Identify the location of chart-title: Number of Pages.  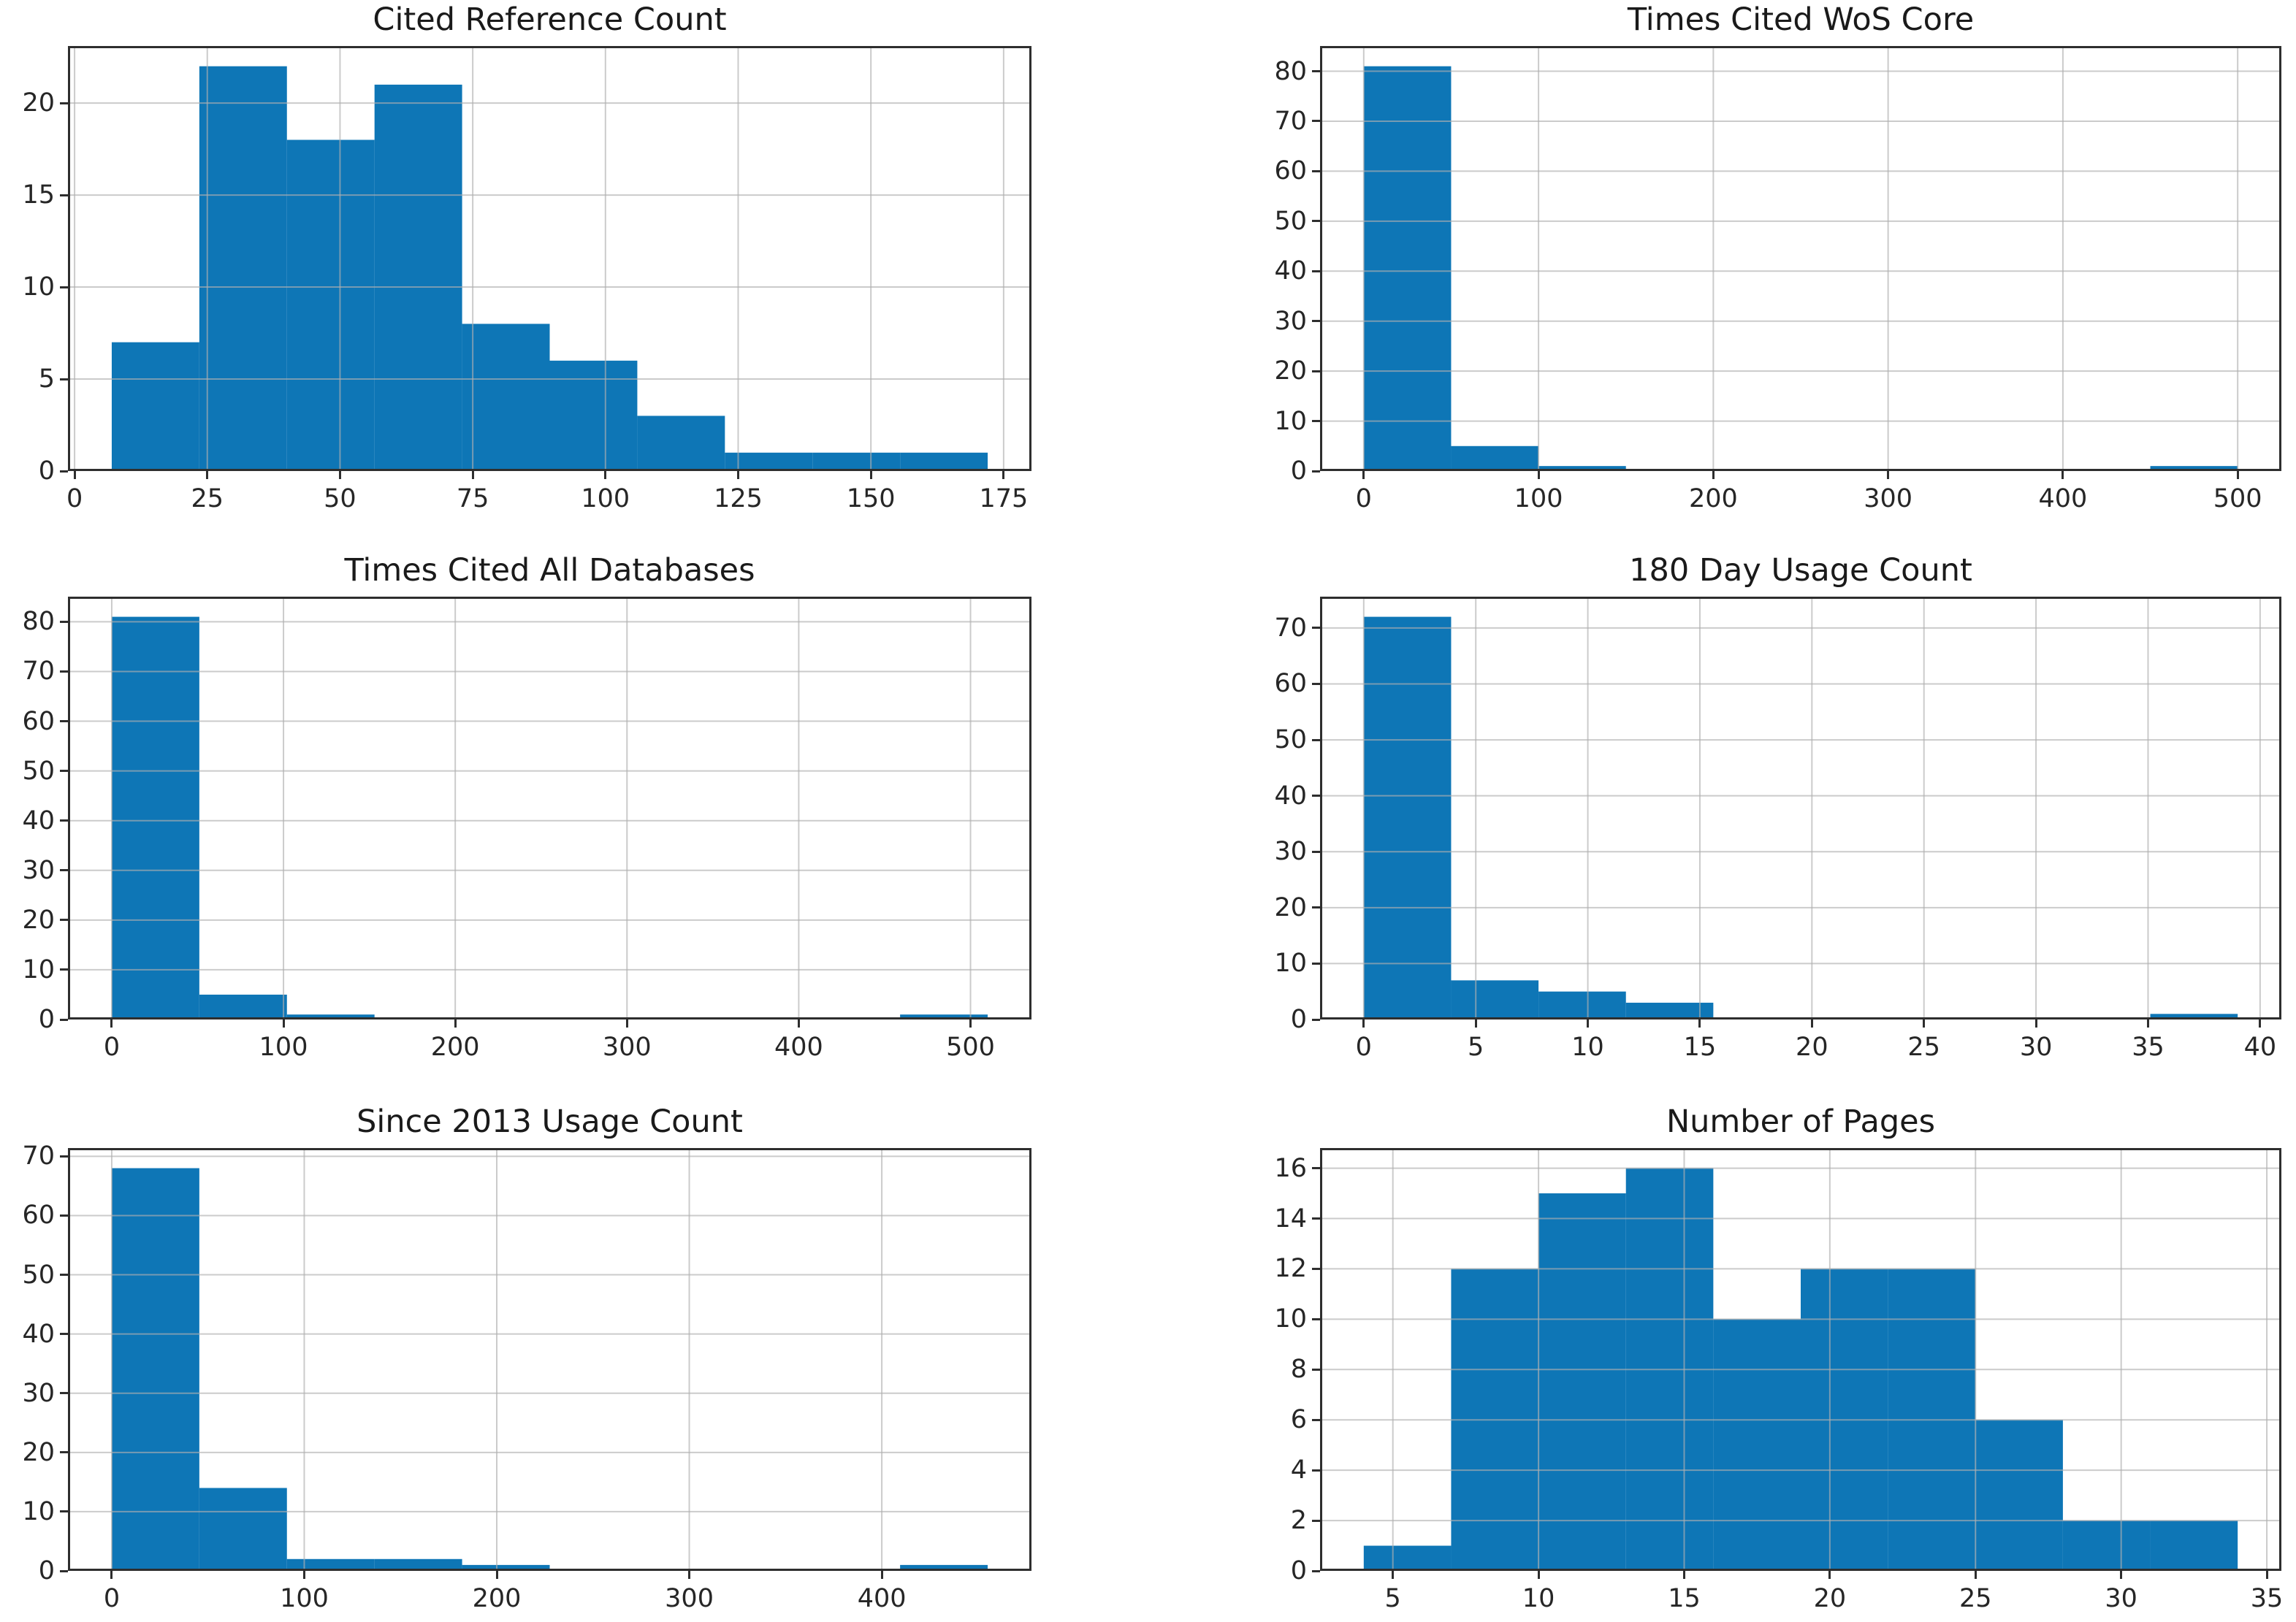
(1801, 1121).